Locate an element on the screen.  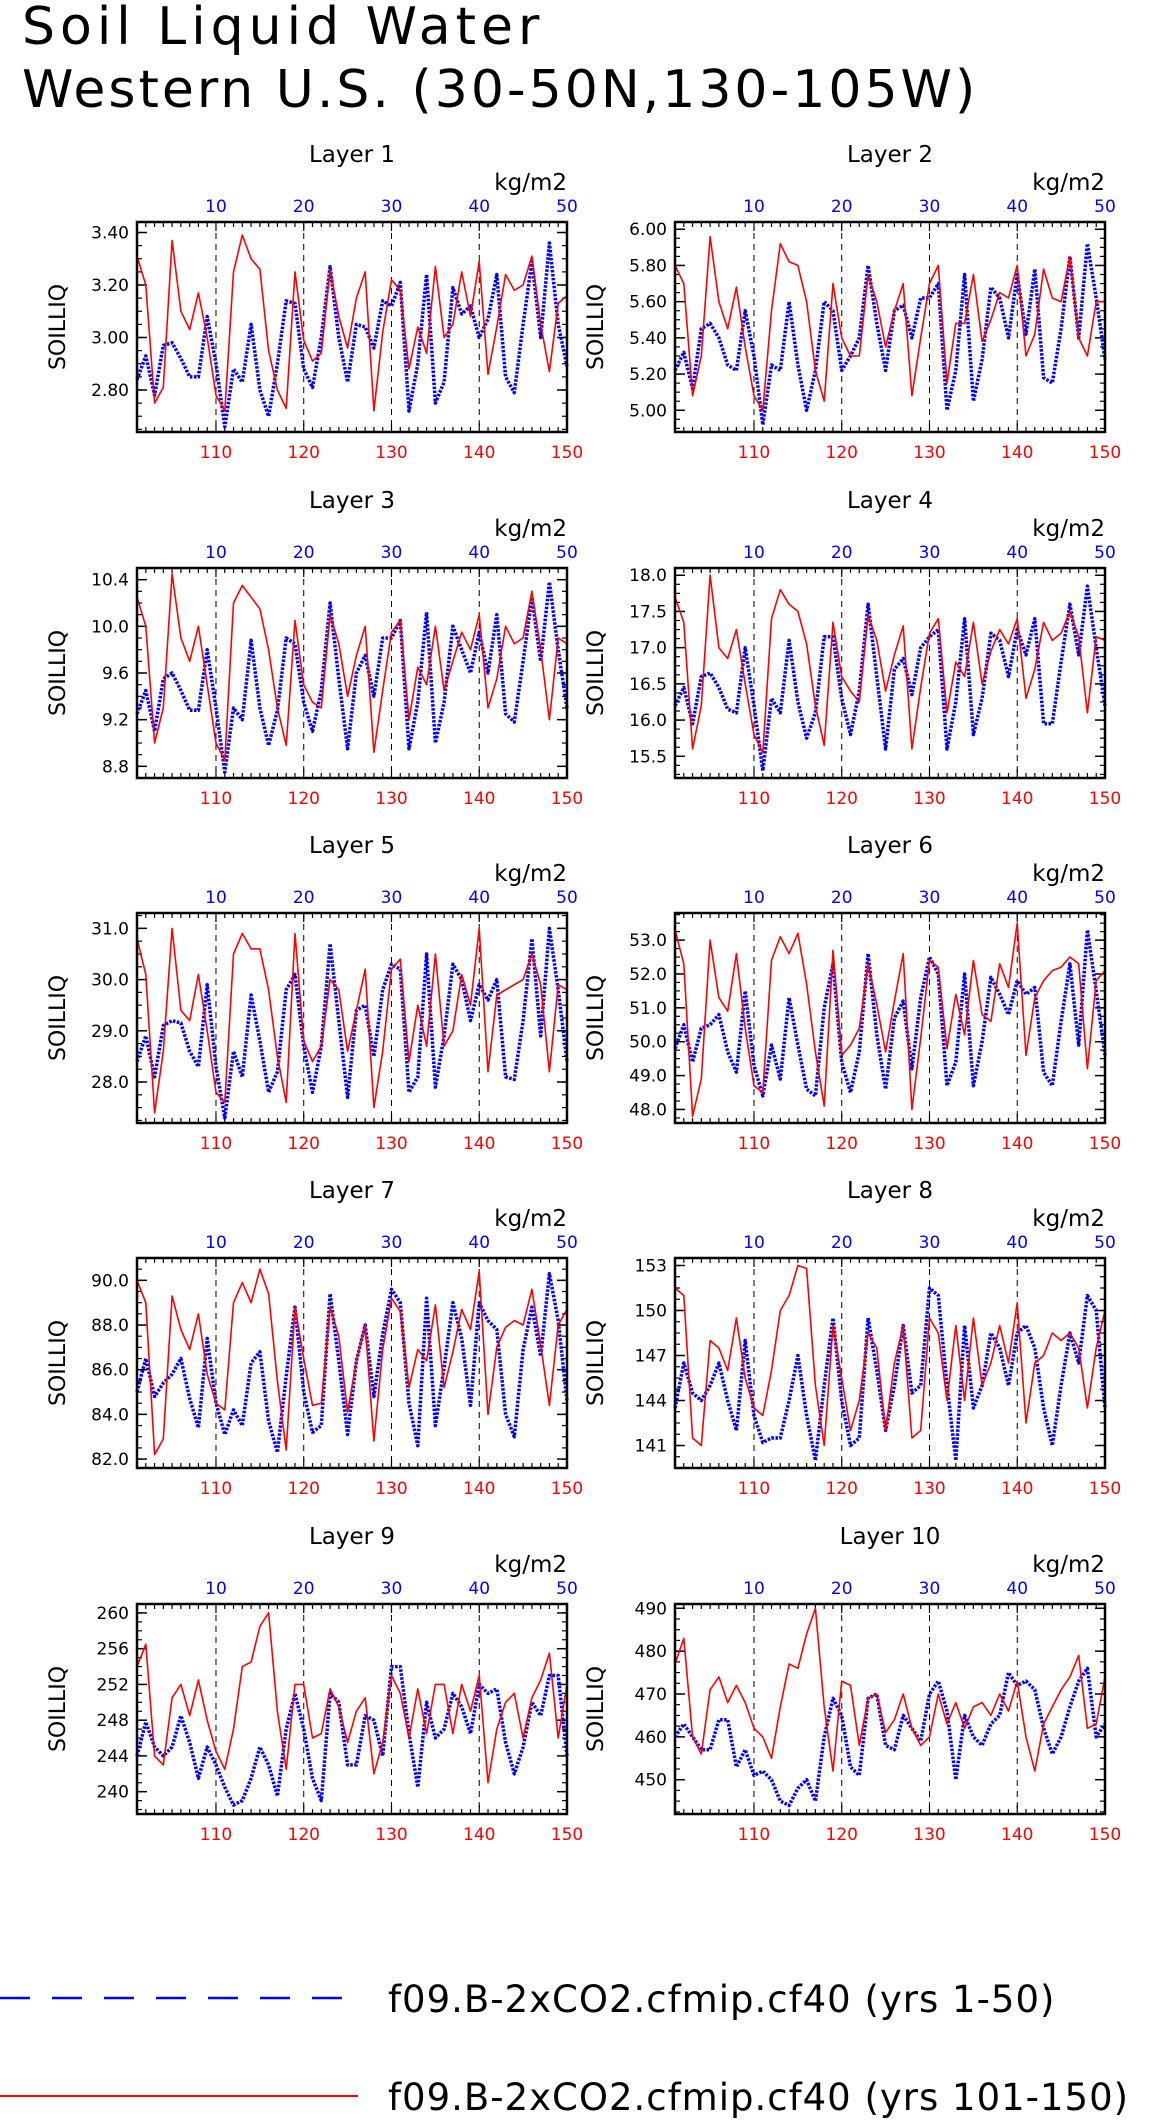
y-tick-label: 9.6 is located at coordinates (115, 674).